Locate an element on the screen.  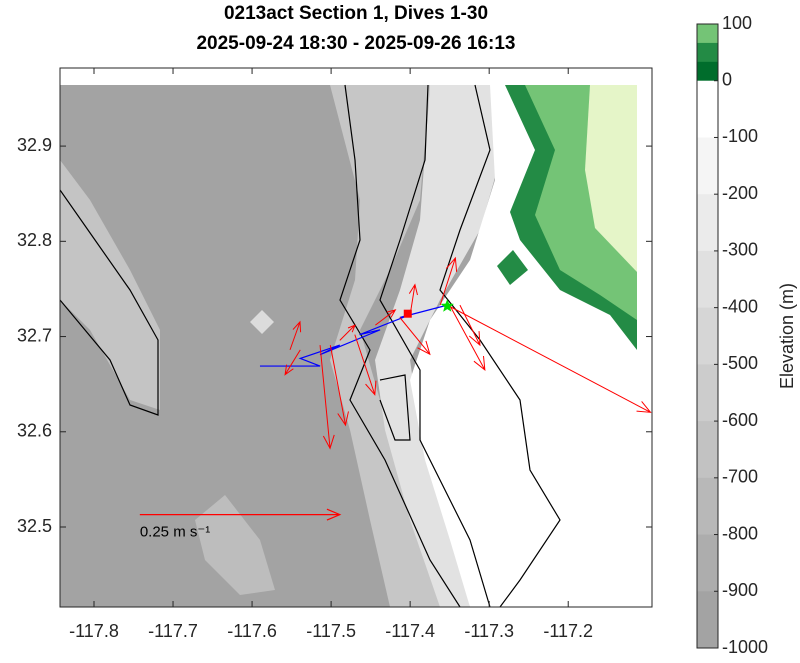
y-tick-label: 32.9 is located at coordinates (34, 145).